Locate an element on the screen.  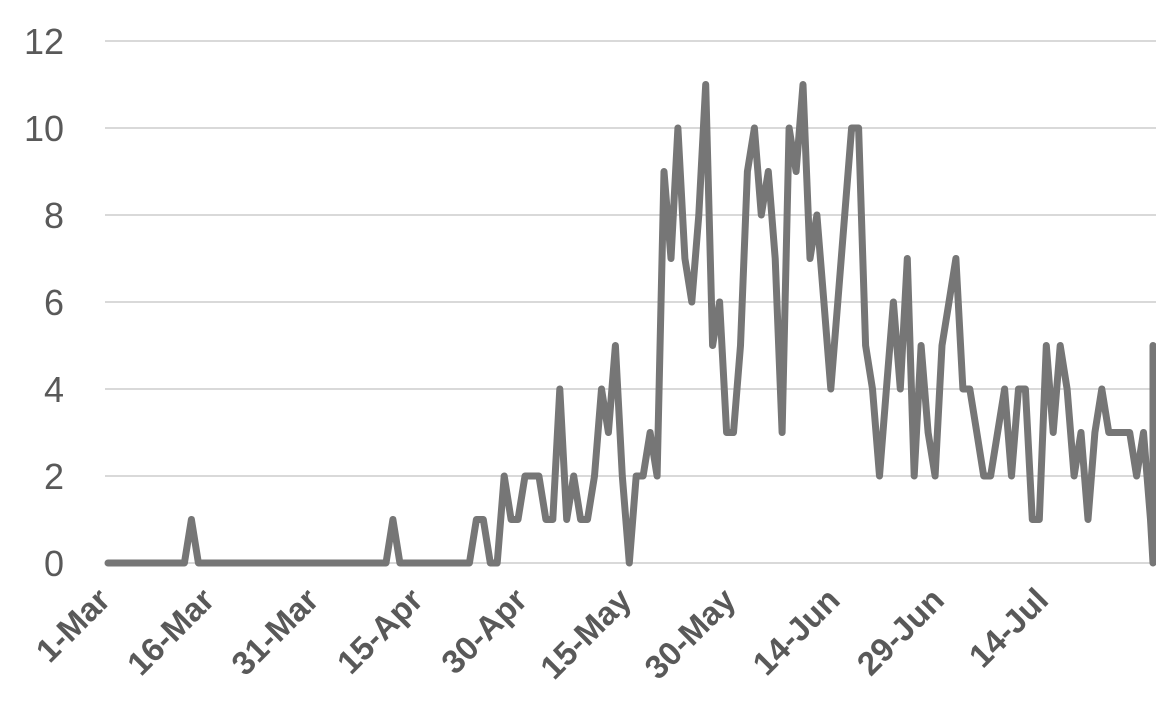
x-tick-label: 15-Apr is located at coordinates (380, 631).